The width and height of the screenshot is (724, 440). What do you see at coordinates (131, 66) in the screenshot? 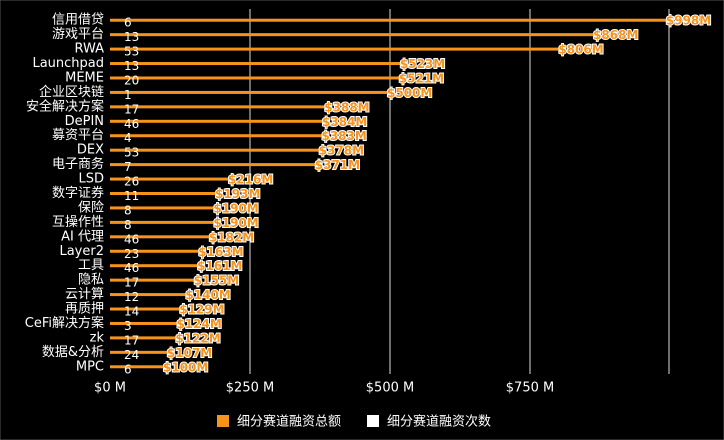
I see `count-label: 13` at bounding box center [131, 66].